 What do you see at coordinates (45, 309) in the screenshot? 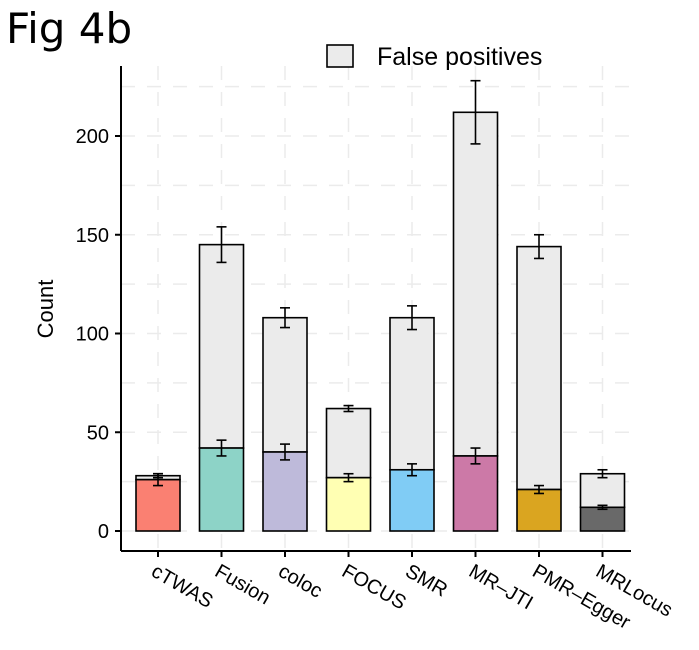
I see `y-axis-title: Count` at bounding box center [45, 309].